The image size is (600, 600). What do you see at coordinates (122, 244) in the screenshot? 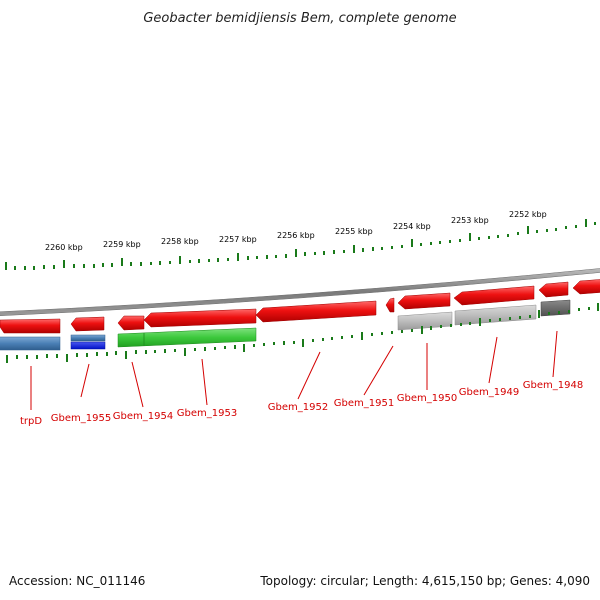
I see `kbp-label: 2259 kbp` at bounding box center [122, 244].